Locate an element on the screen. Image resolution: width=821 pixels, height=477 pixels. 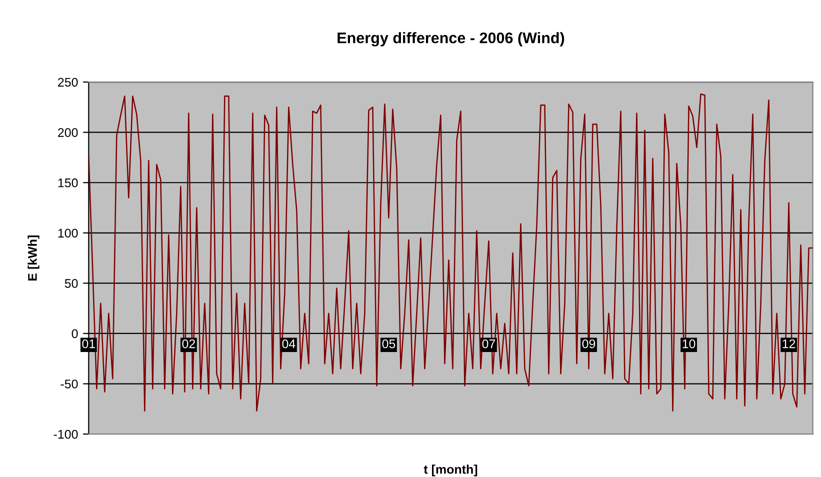
y-tick-label: 0 is located at coordinates (75, 333).